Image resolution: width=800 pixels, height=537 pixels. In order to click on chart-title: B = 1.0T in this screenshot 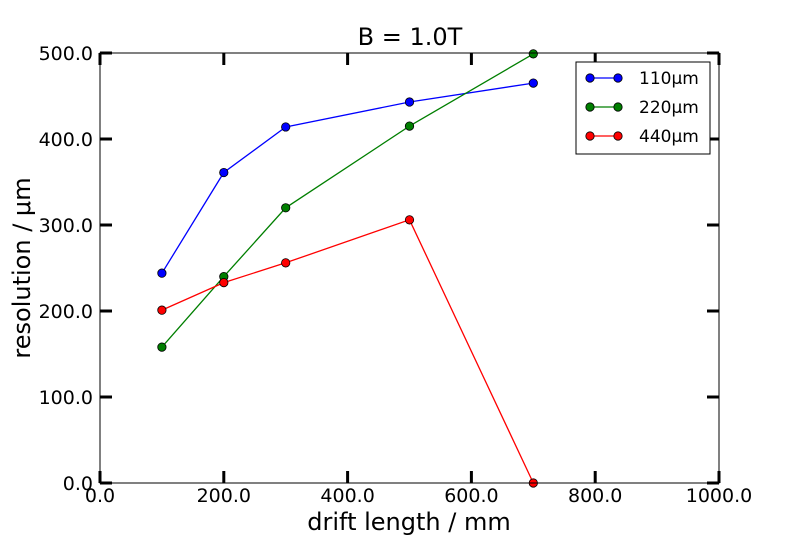, I will do `click(410, 37)`.